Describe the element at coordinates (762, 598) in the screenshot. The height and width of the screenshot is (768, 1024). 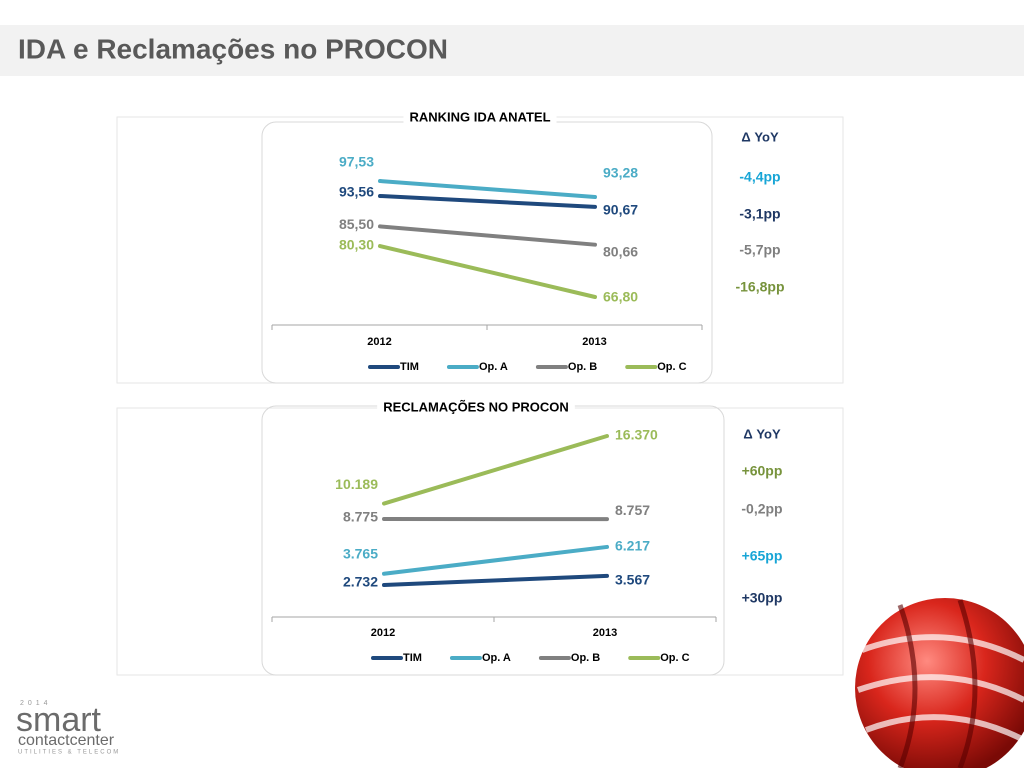
I see `annotation: +30pp` at that location.